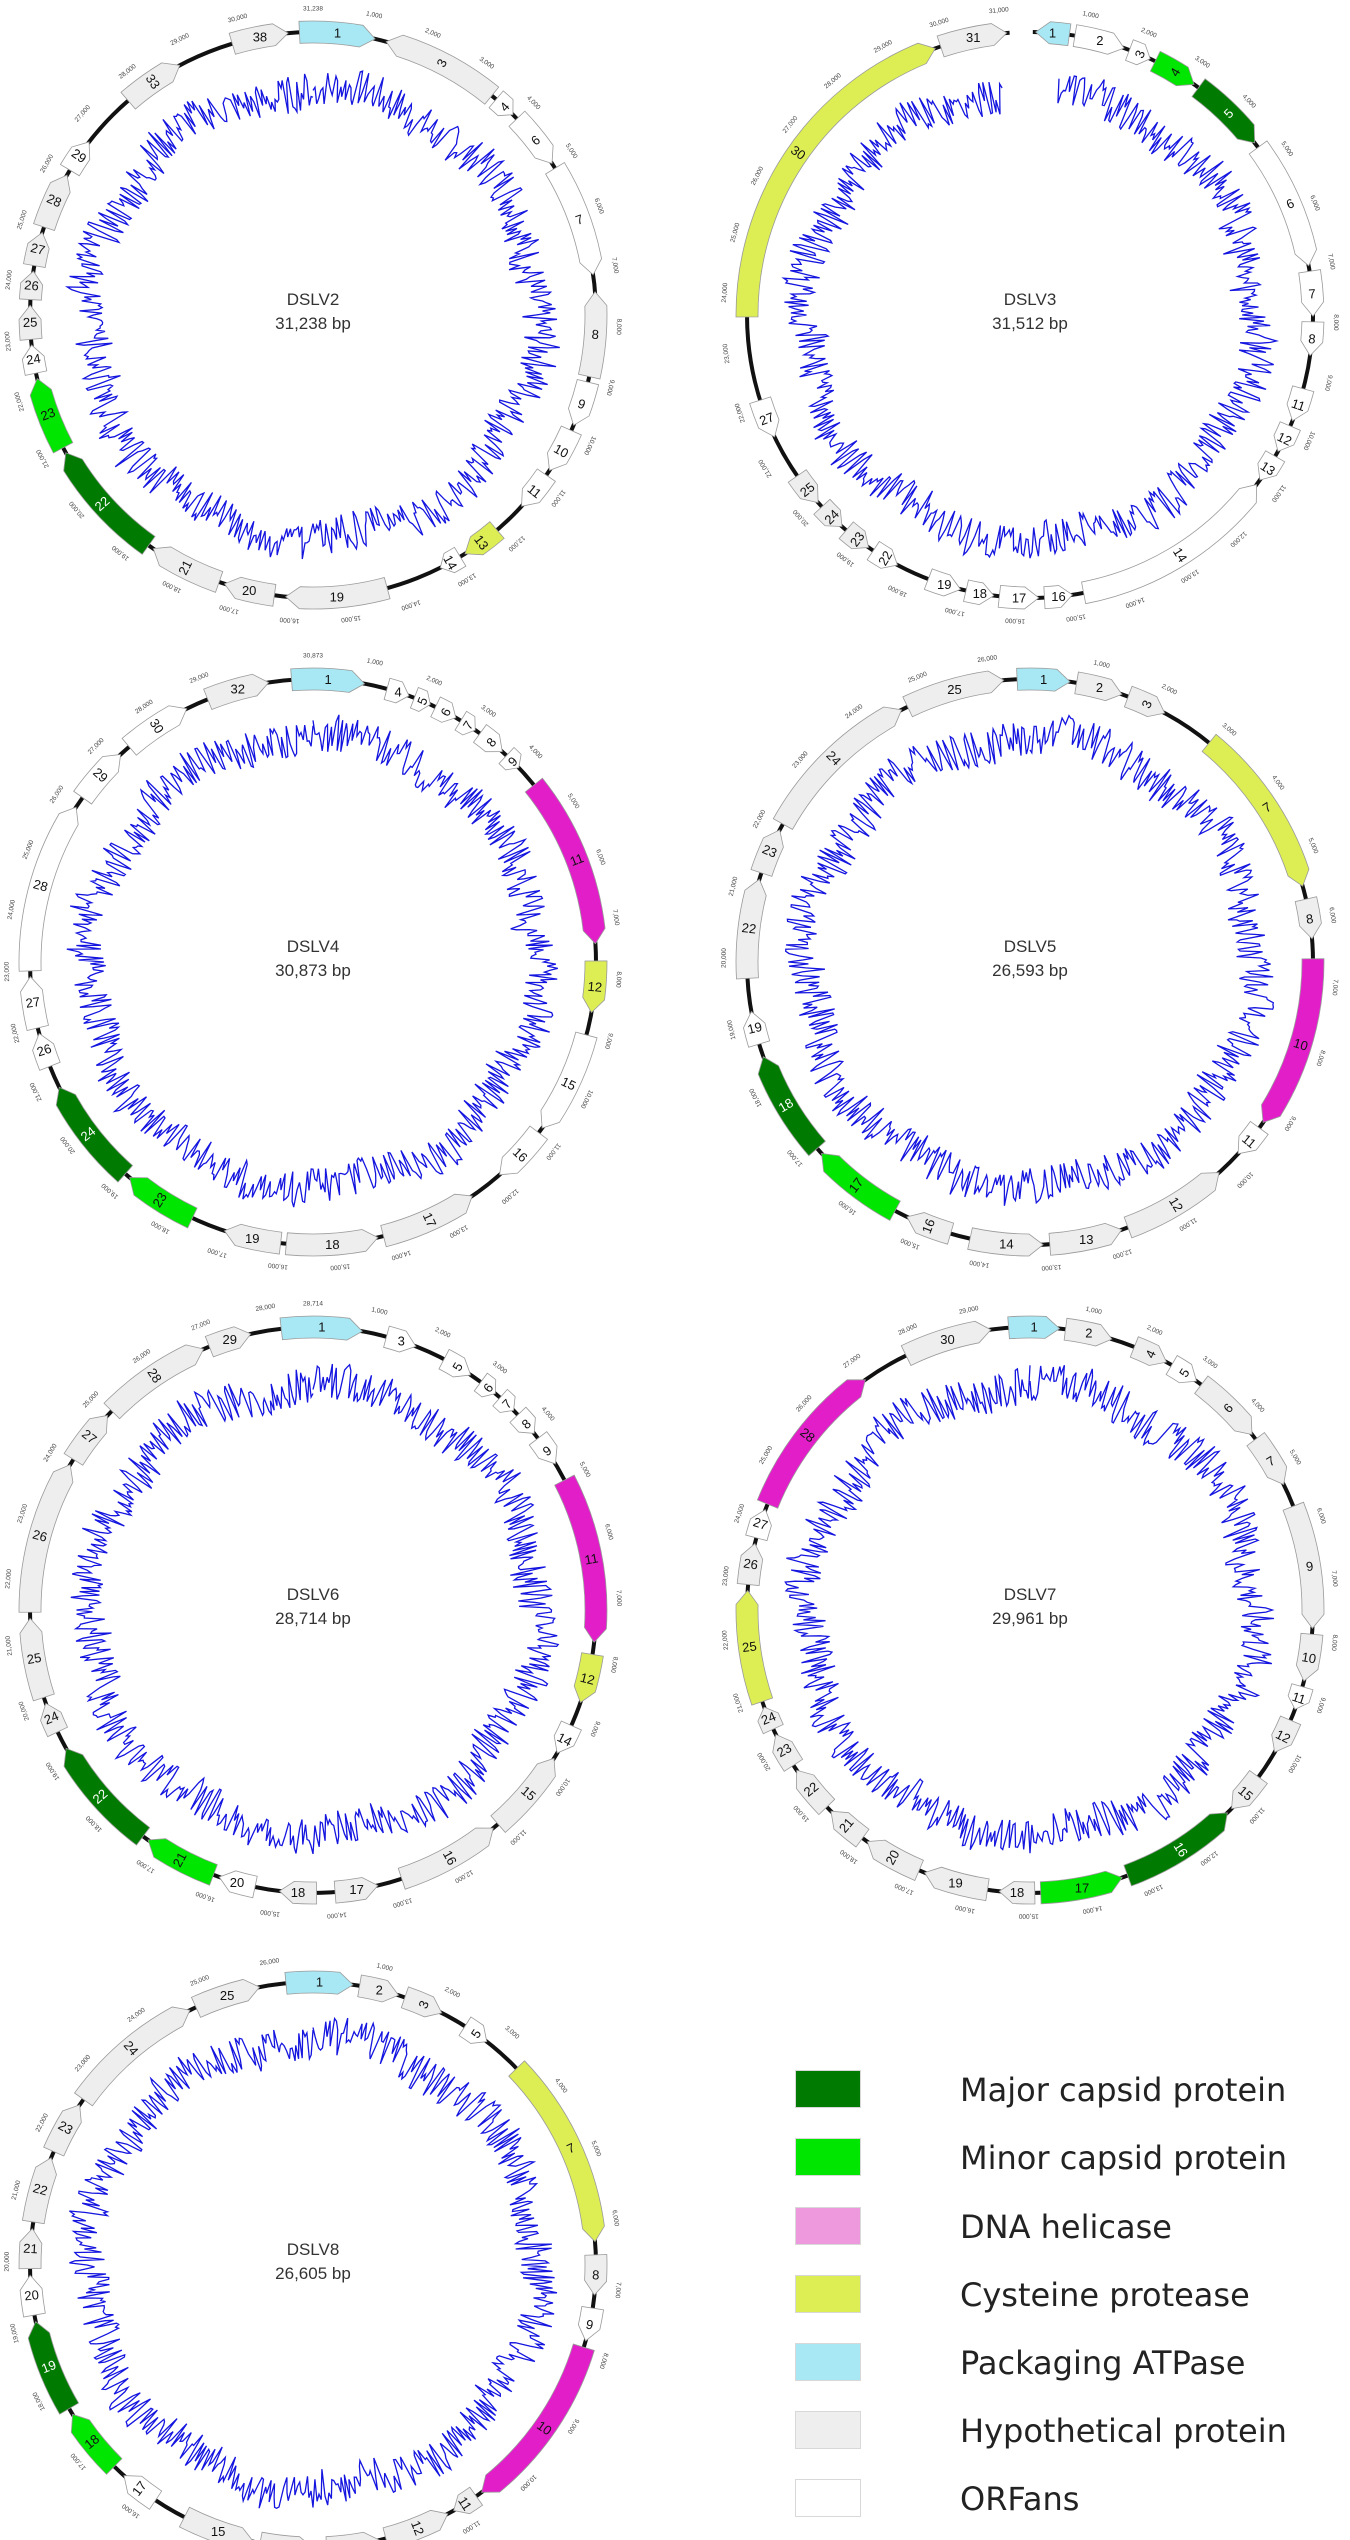 The height and width of the screenshot is (2540, 1350). Describe the element at coordinates (33, 359) in the screenshot. I see `gene-label: 24` at that location.